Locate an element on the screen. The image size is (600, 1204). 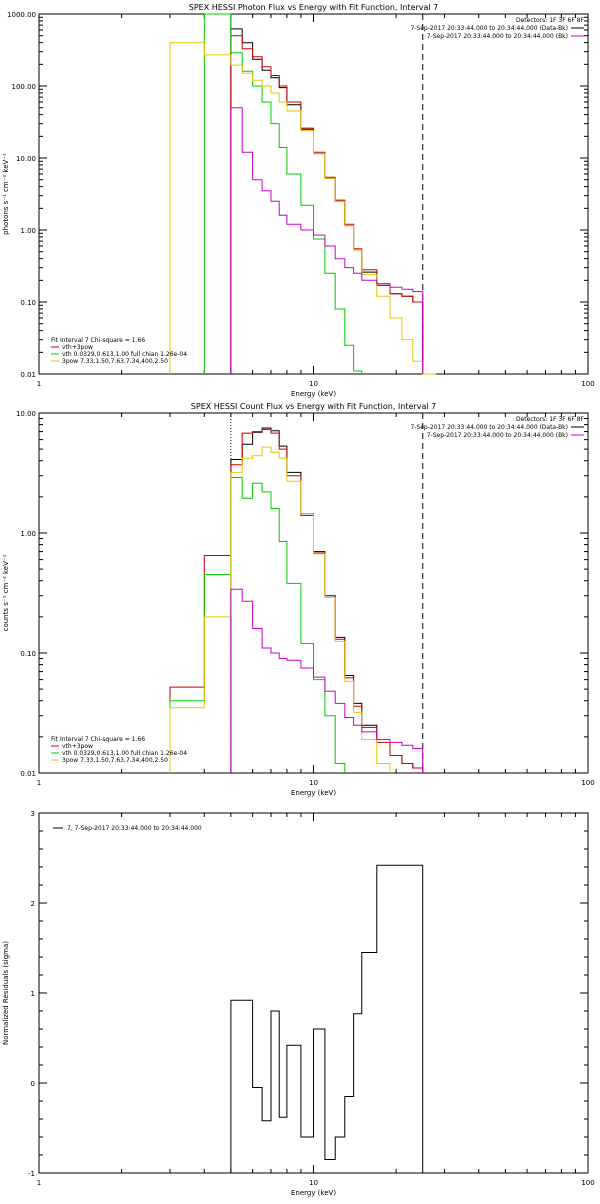
series-residual-step-line is located at coordinates (327, 1018).